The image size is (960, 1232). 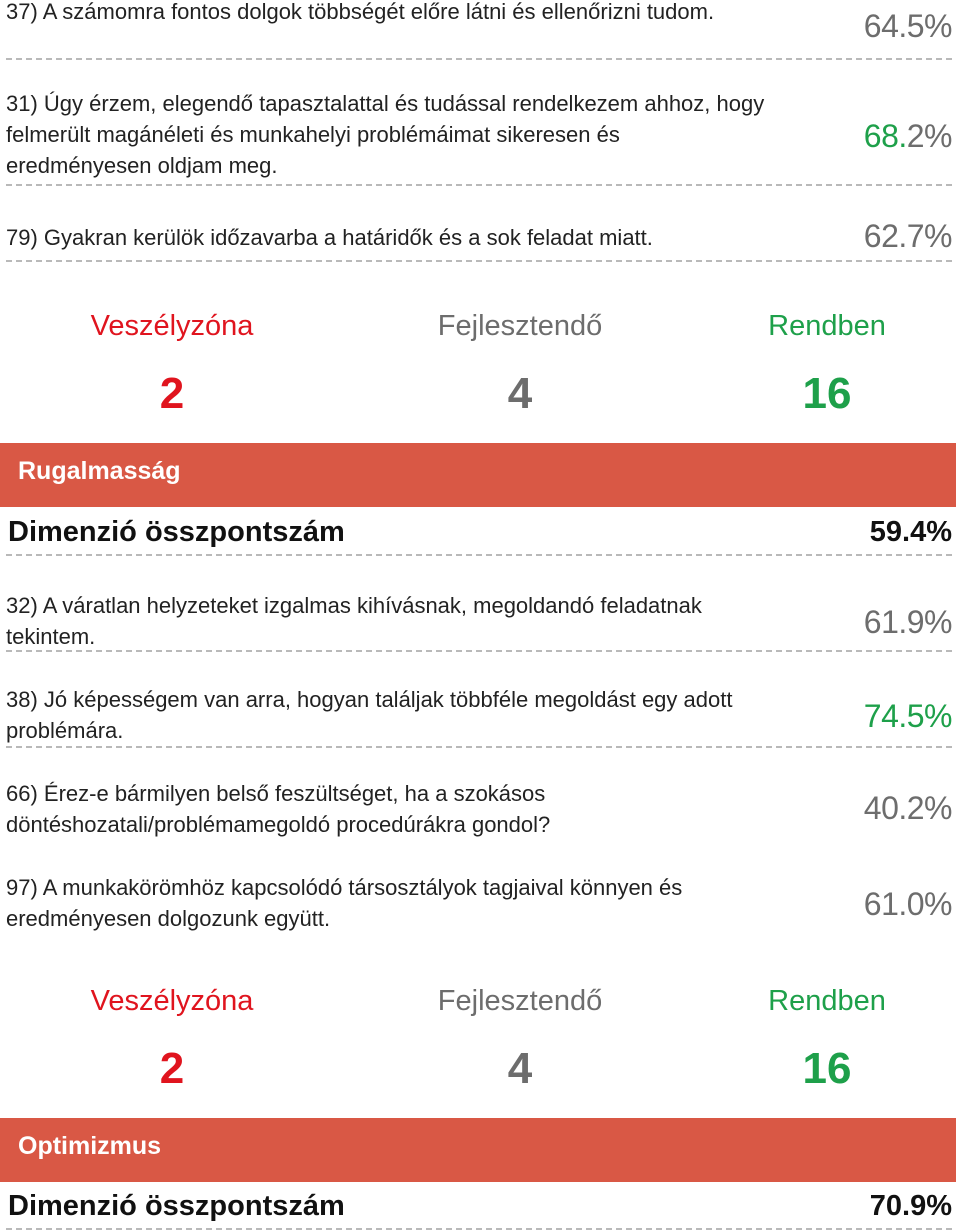 I want to click on section-banner: Rugalmasság, so click(x=478, y=475).